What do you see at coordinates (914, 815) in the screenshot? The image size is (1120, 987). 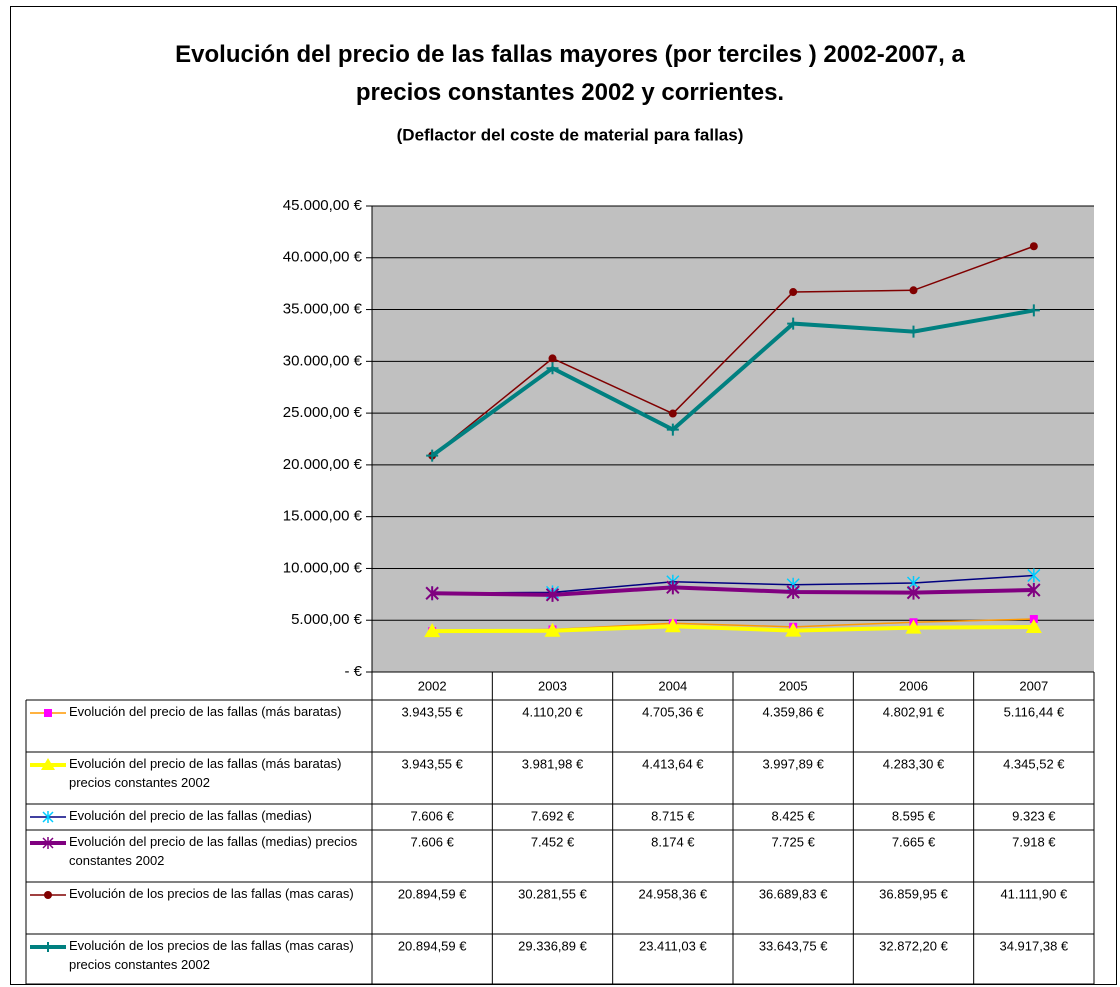 I see `table-value: 8.595 €` at bounding box center [914, 815].